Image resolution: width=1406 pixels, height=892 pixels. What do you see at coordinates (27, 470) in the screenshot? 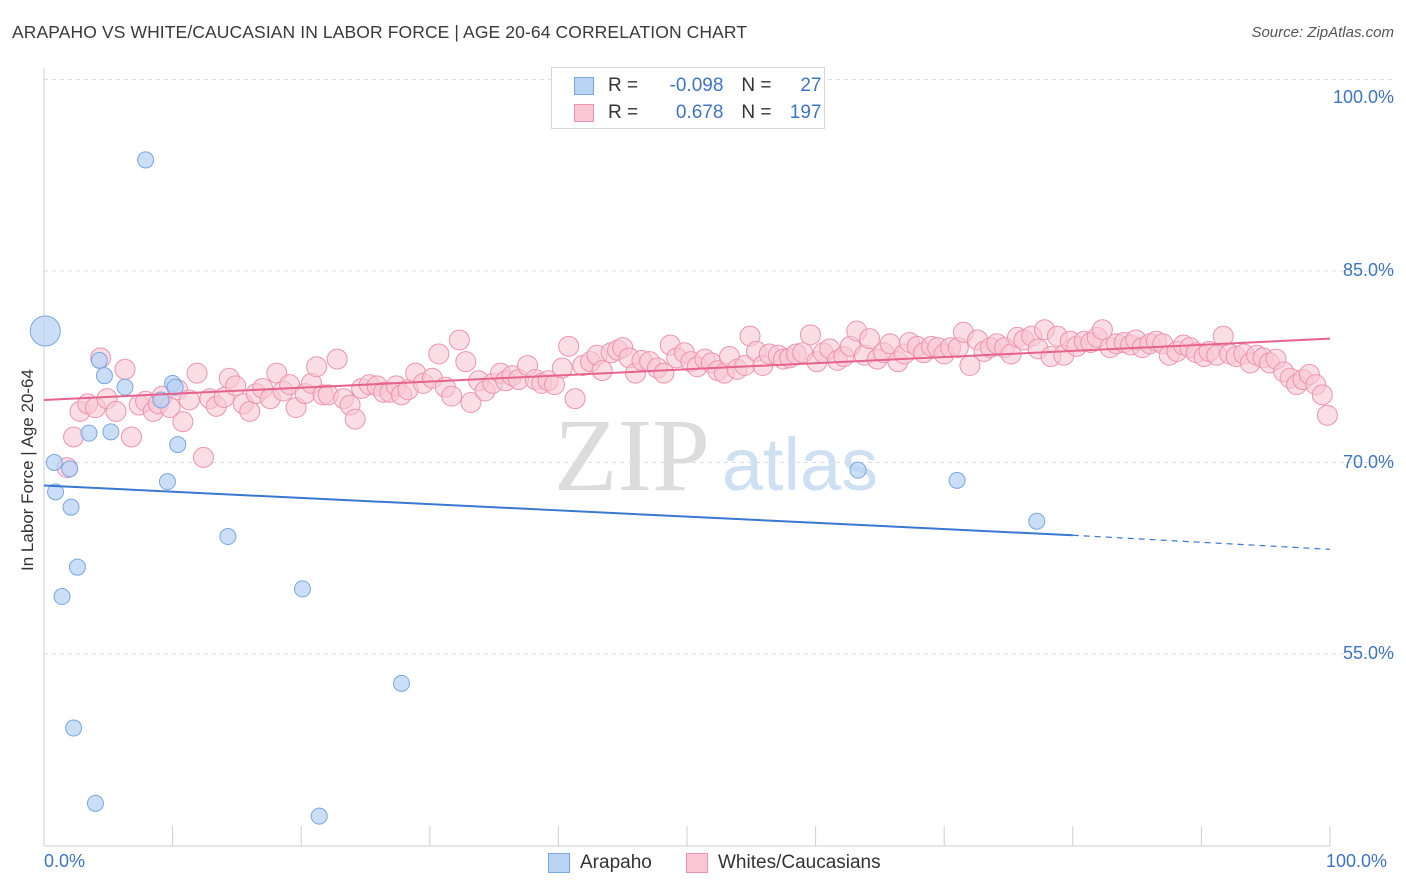
I see `y-axis-label: In Labor Force | Age 20-64` at bounding box center [27, 470].